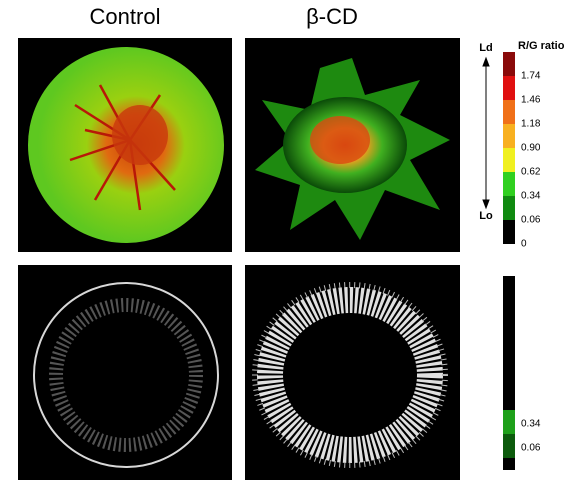  What do you see at coordinates (531, 148) in the screenshot?
I see `tick-label: 0.90` at bounding box center [531, 148].